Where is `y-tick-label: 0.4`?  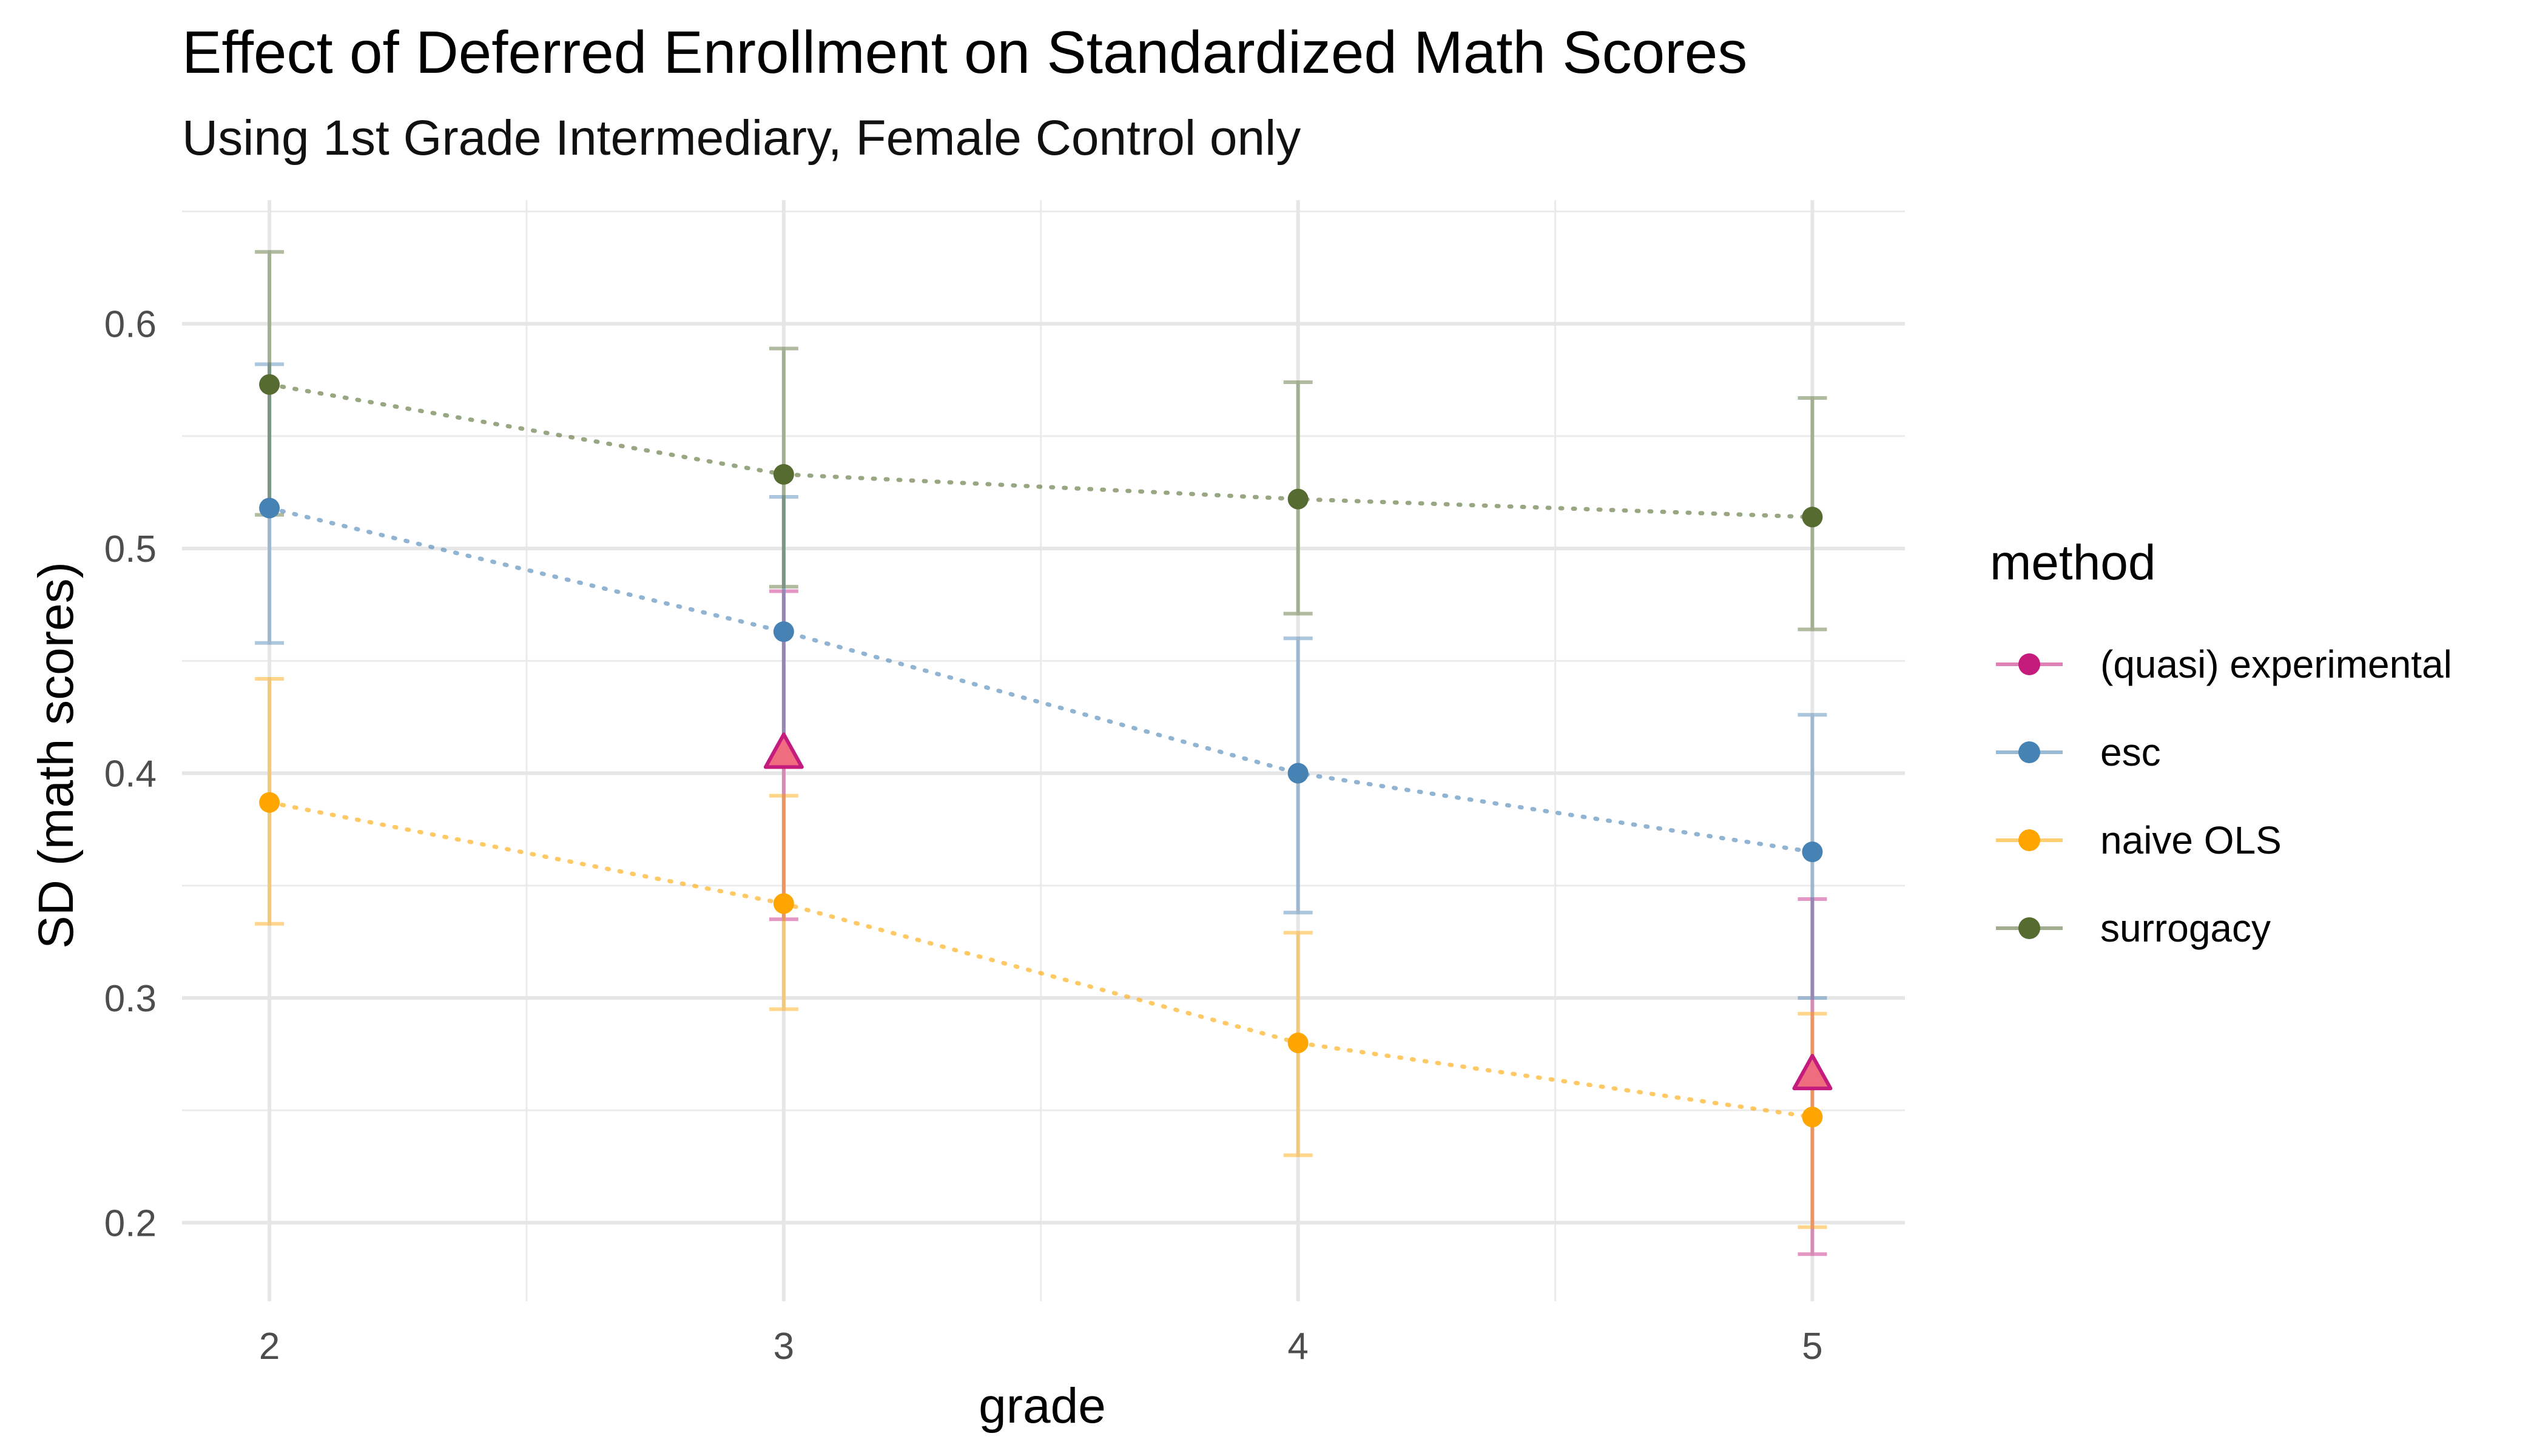
y-tick-label: 0.4 is located at coordinates (130, 774).